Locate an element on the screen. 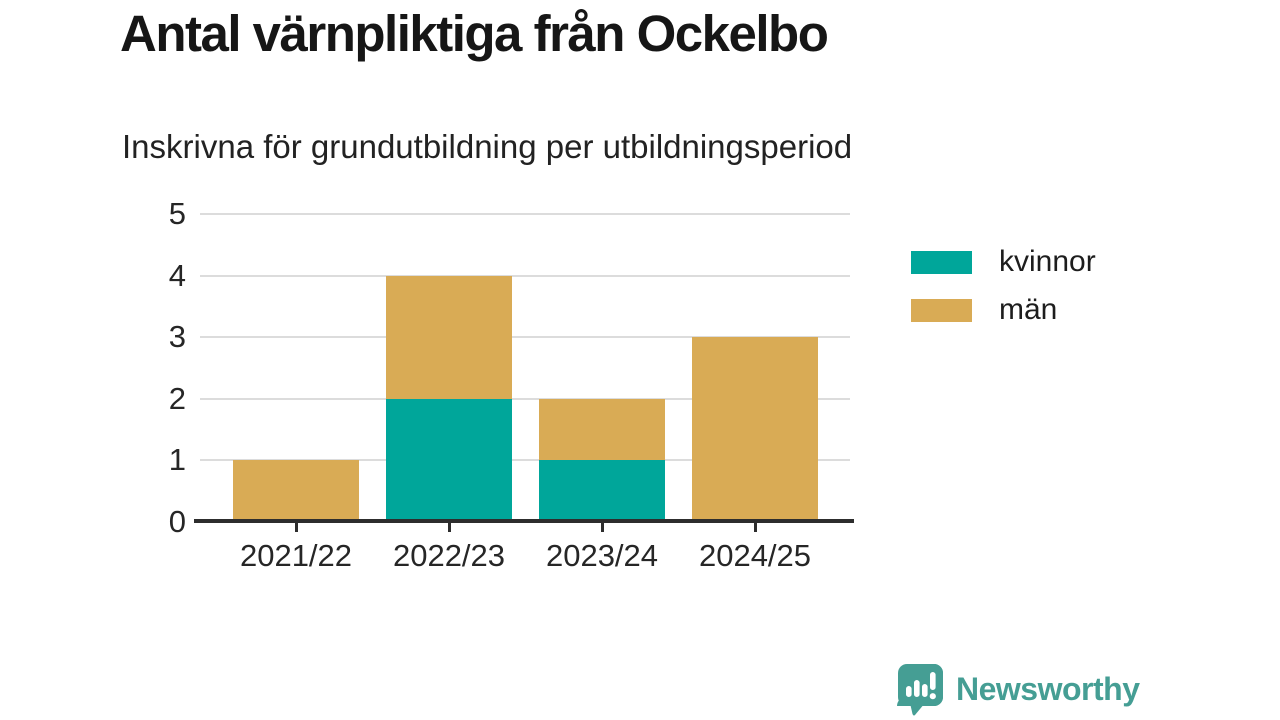 This screenshot has width=1280, height=720. legend-item-män: män is located at coordinates (1003, 310).